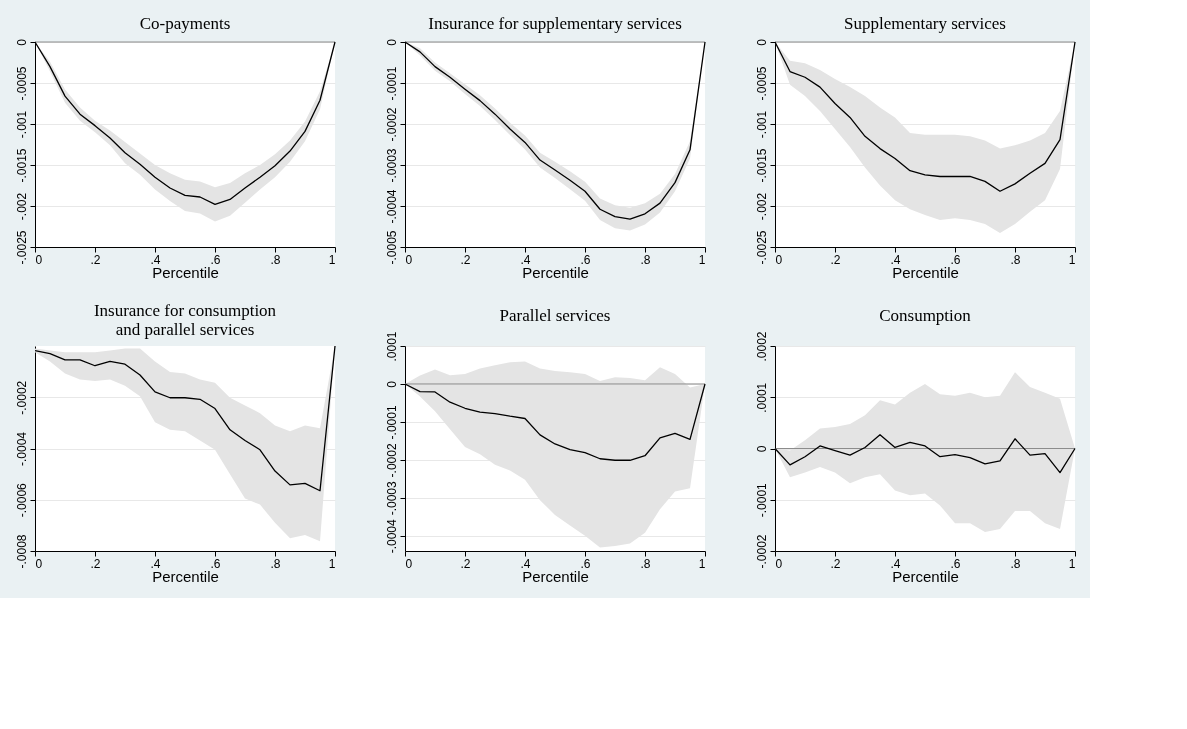 Image resolution: width=1187 pixels, height=729 pixels. What do you see at coordinates (185, 23) in the screenshot?
I see `chart-title: Co-payments` at bounding box center [185, 23].